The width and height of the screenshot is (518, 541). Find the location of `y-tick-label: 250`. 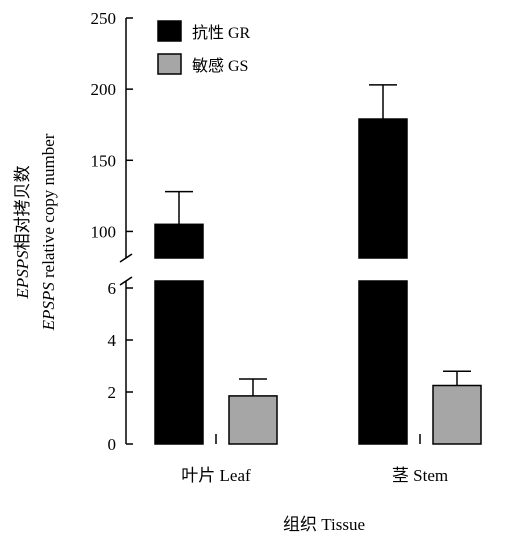

y-tick-label: 250 is located at coordinates (104, 18).